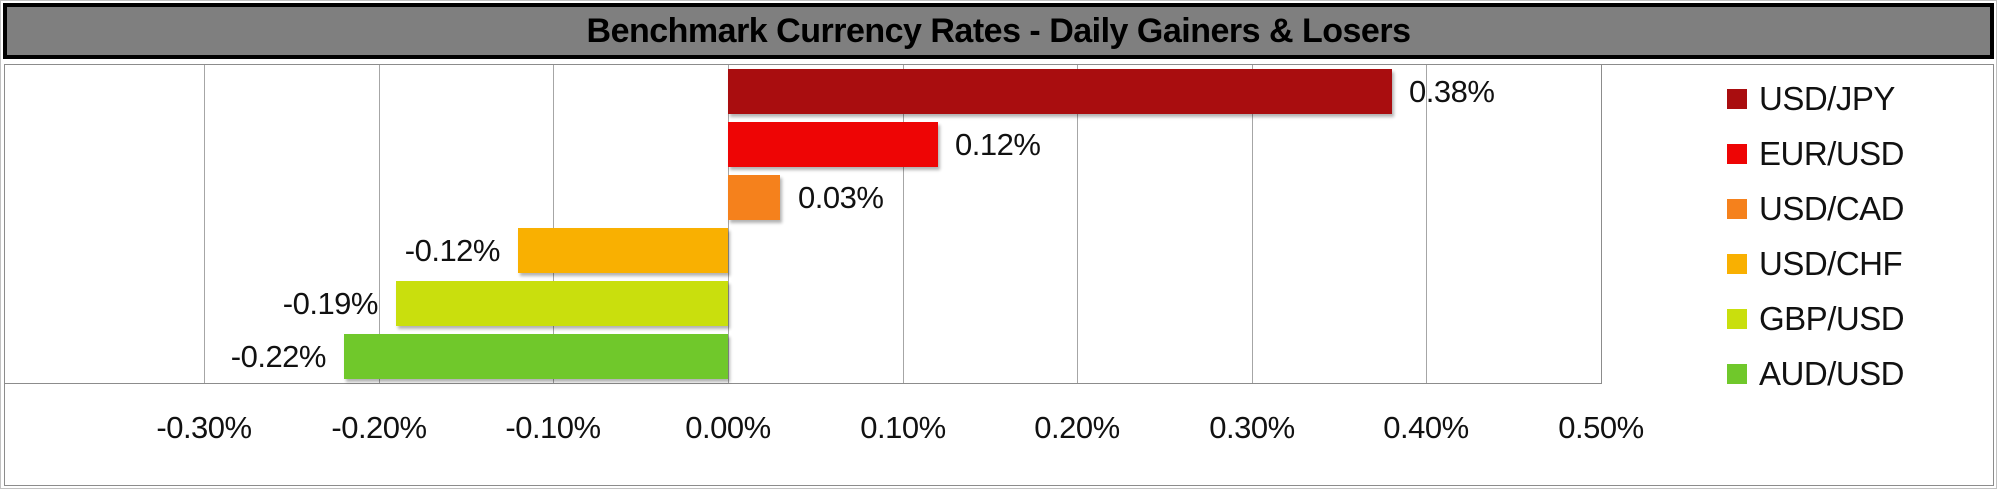 The image size is (1997, 489). I want to click on x-tick-label: 0.30%, so click(1252, 427).